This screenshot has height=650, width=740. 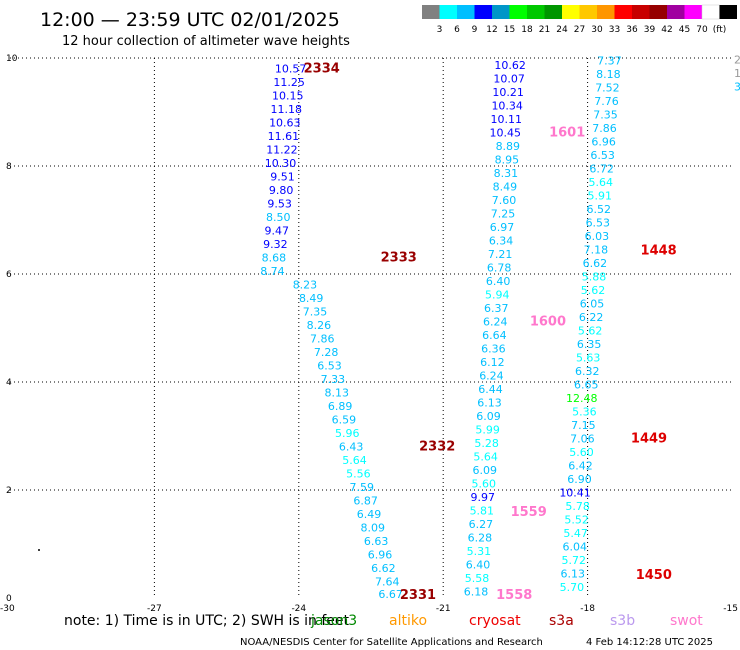 I want to click on legend-label: 18, so click(x=527, y=30).